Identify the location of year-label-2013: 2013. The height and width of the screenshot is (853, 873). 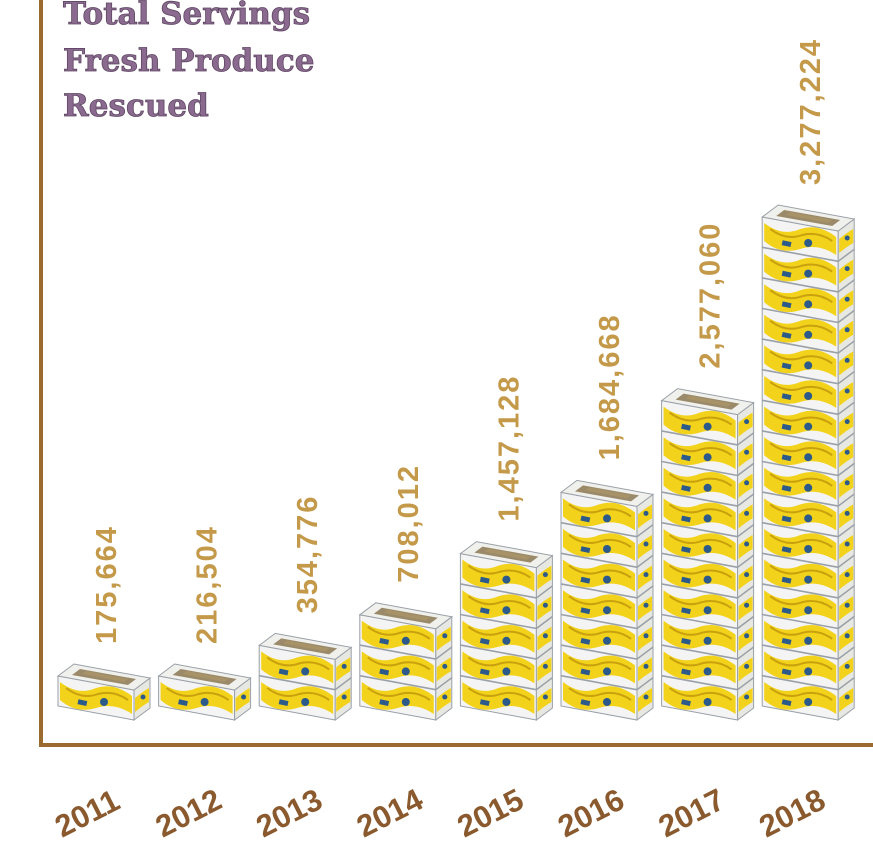
(288, 813).